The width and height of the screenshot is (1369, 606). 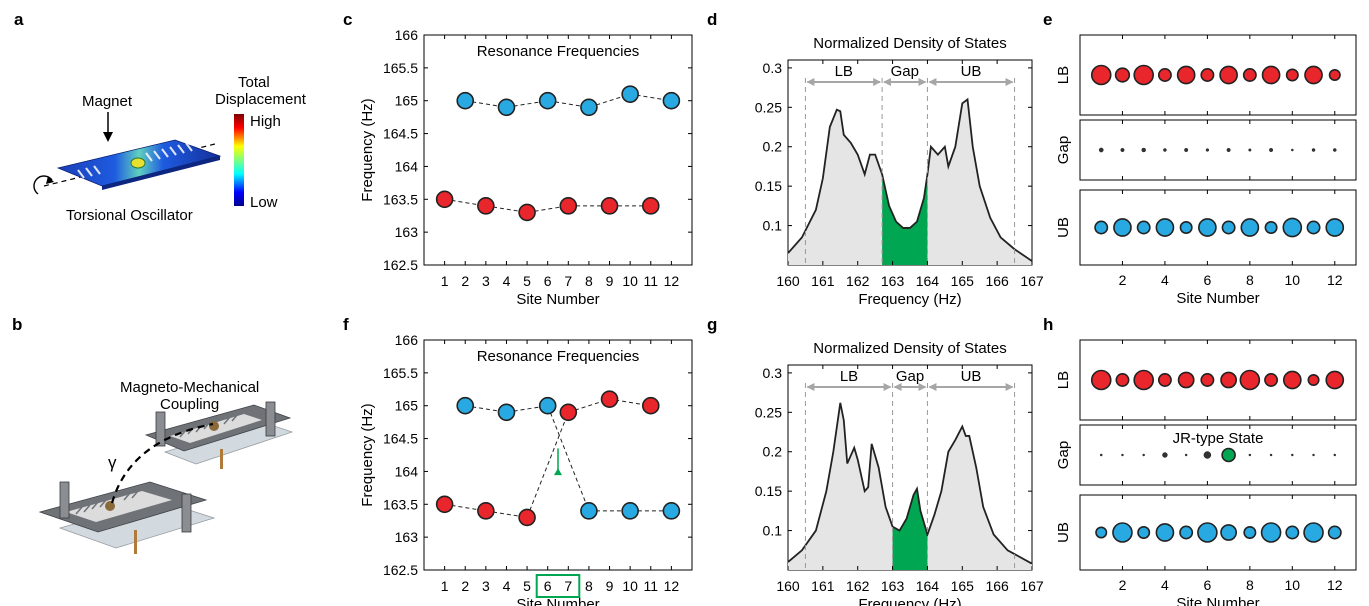 What do you see at coordinates (239, 160) in the screenshot?
I see `colorbar` at bounding box center [239, 160].